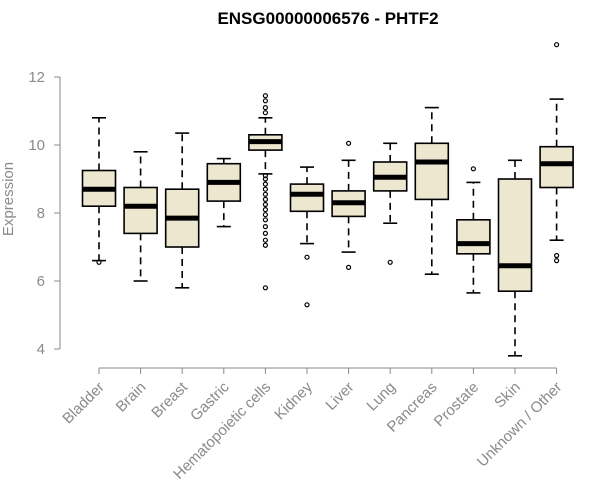  I want to click on y-tick-label: 12, so click(36, 77).